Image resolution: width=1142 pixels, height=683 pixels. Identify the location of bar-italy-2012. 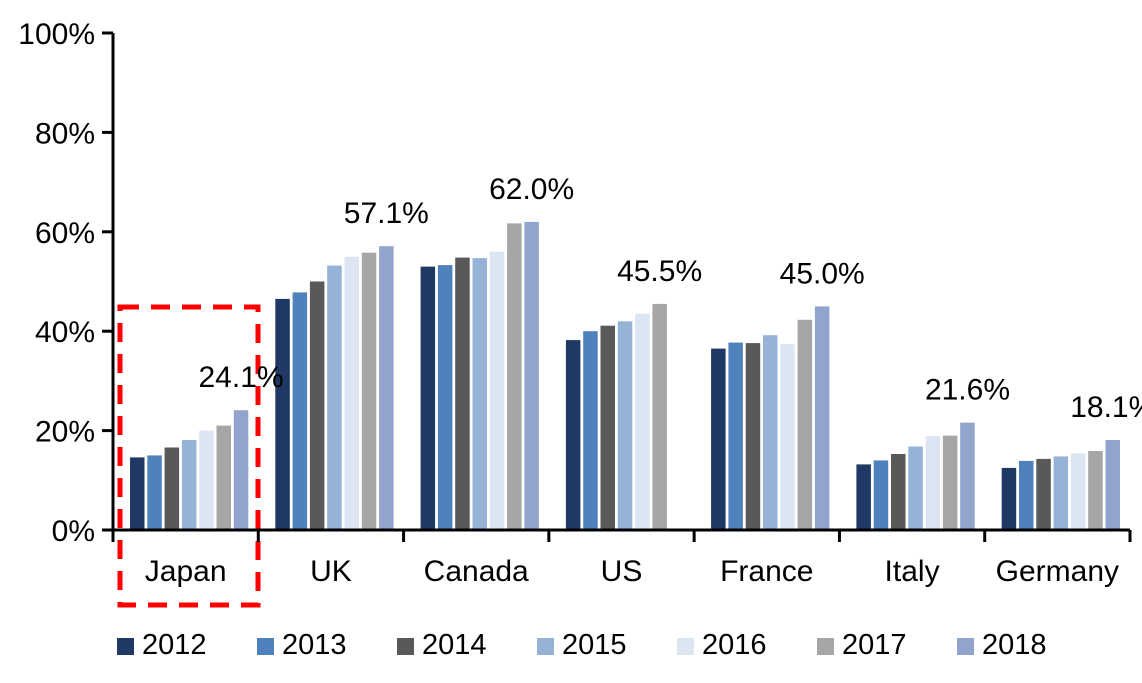
(863, 497).